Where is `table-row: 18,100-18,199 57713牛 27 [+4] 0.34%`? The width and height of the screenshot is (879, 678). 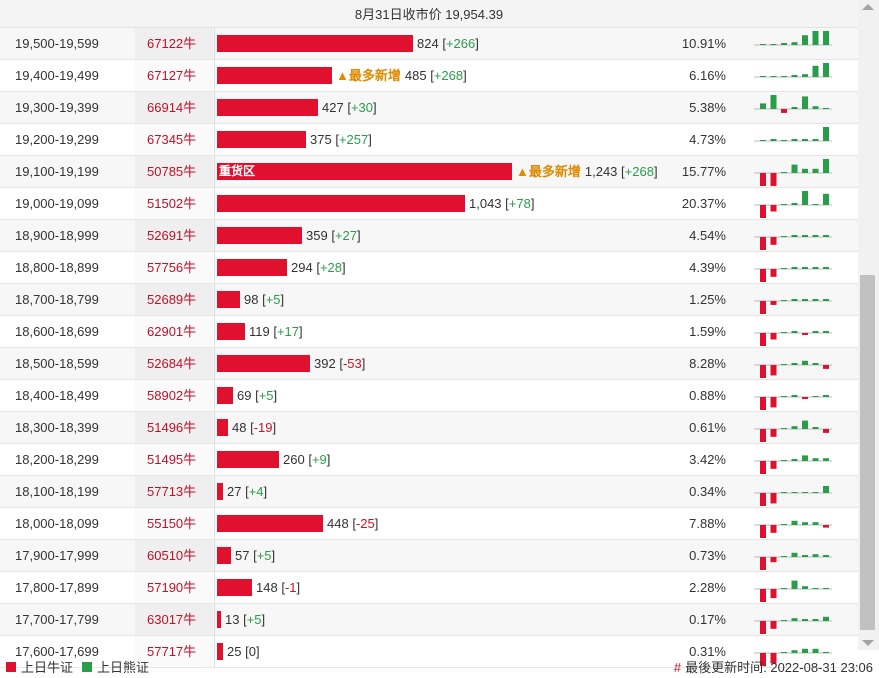 table-row: 18,100-18,199 57713牛 27 [+4] 0.34% is located at coordinates (429, 492).